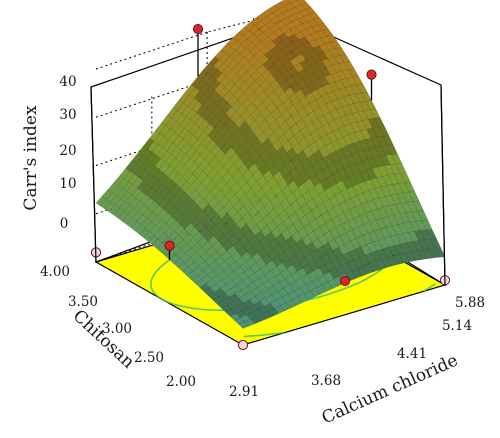  What do you see at coordinates (49, 153) in the screenshot?
I see `z-axis: 0 10 20 30 40 Carr's index` at bounding box center [49, 153].